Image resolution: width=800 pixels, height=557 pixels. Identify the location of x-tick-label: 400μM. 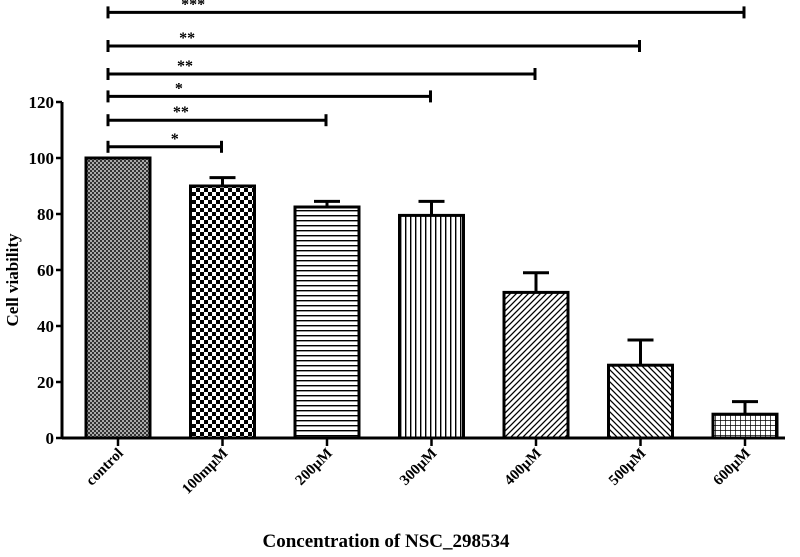
(523, 467).